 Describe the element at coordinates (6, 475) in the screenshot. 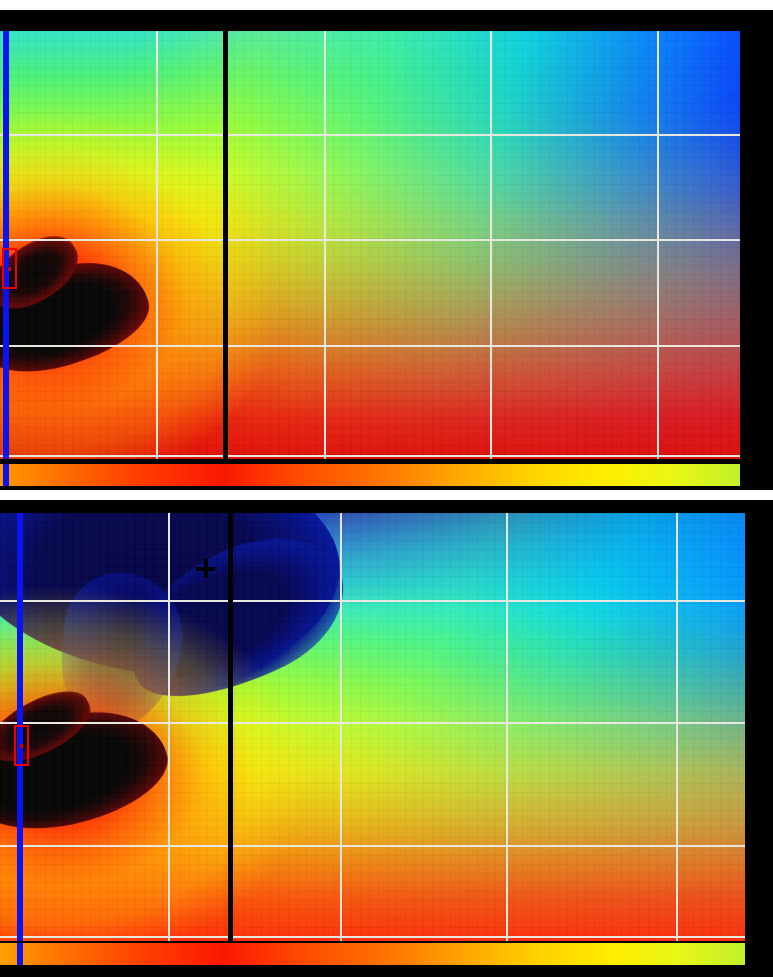

I see `top-colorbar-blue-cursor` at that location.